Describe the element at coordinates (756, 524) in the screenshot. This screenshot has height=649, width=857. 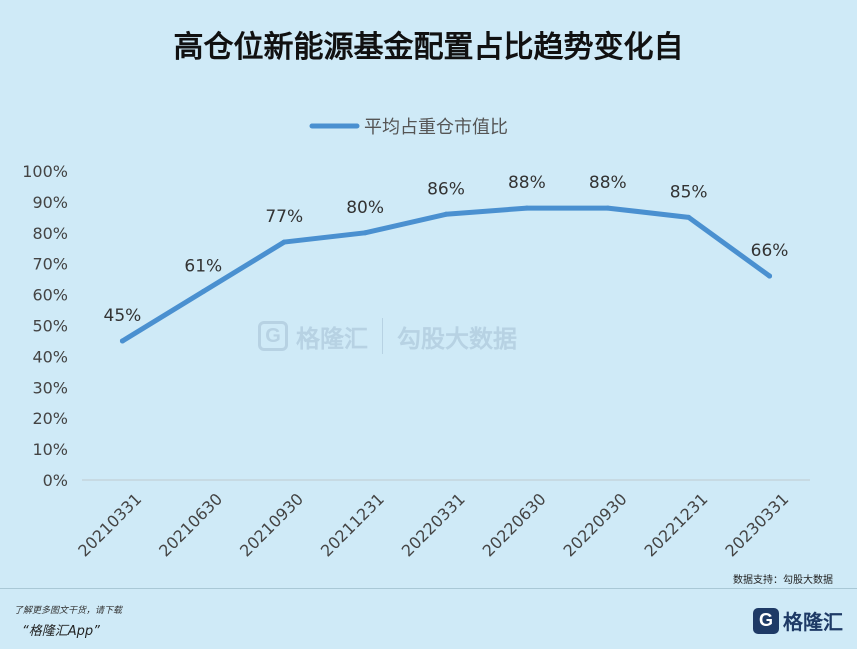
I see `x-tick-label: 20230331` at that location.